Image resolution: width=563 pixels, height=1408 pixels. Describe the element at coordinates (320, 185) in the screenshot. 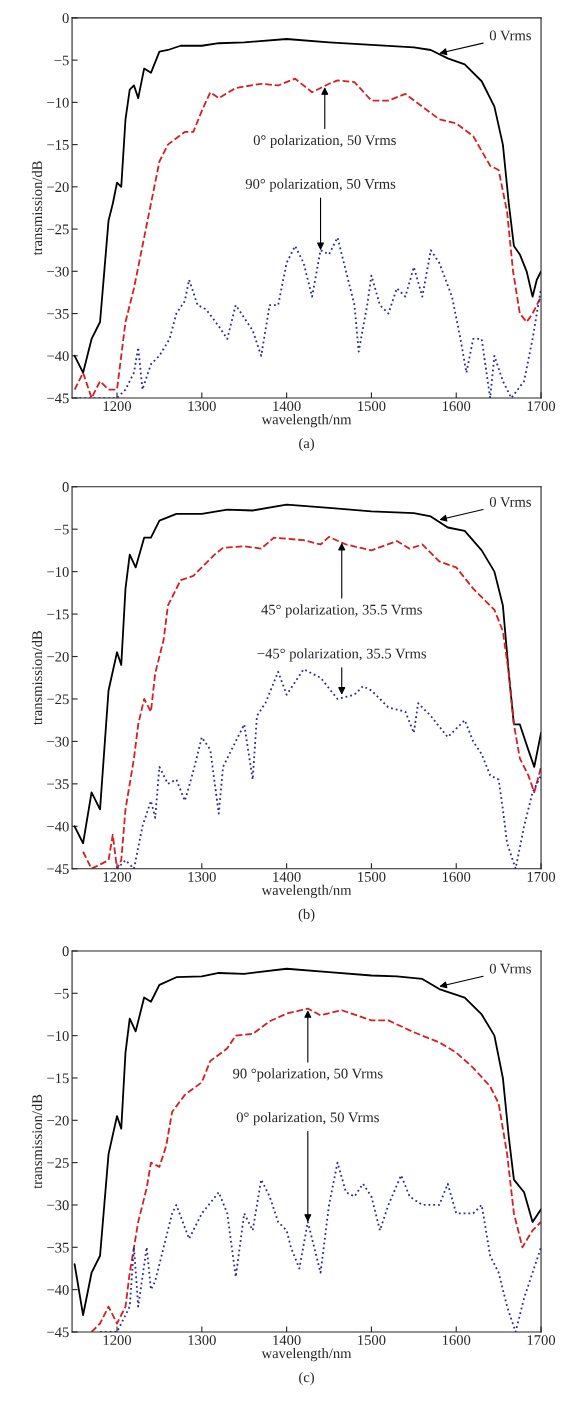

I see `annotation: 90° polarization, 50 Vrms` at that location.